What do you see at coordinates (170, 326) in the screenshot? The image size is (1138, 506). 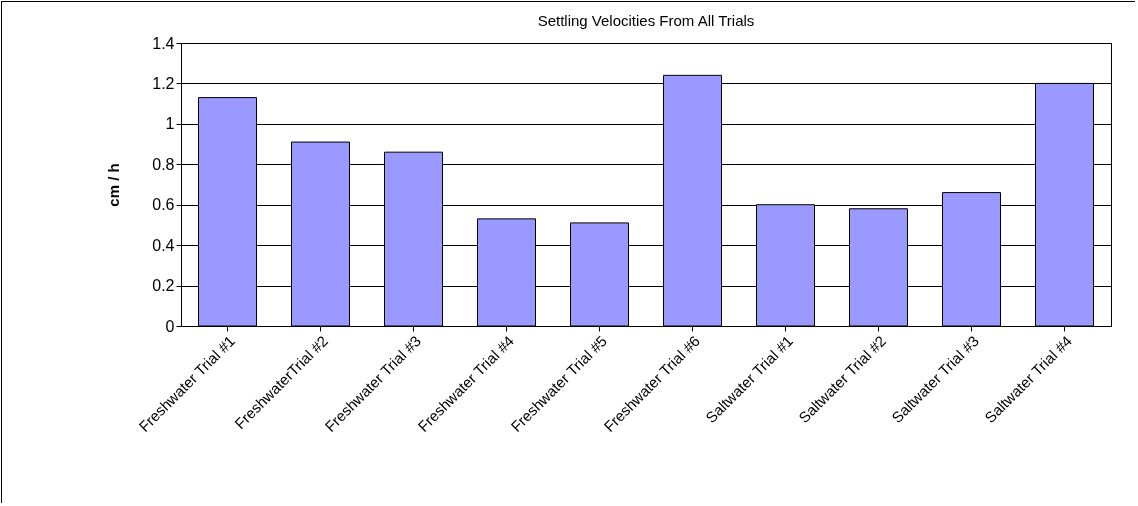 I see `y-tick-label: 0` at bounding box center [170, 326].